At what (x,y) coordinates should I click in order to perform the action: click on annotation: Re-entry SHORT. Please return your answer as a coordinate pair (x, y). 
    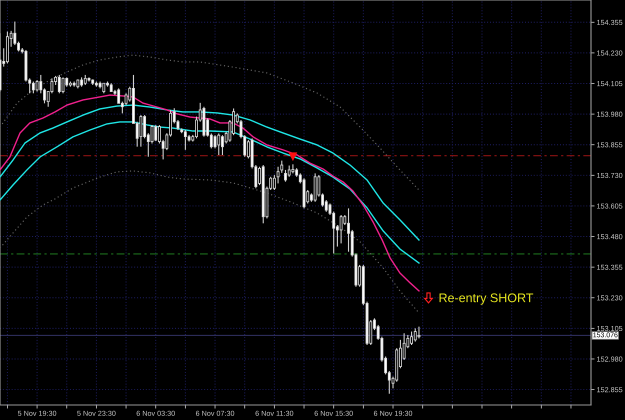
    Looking at the image, I should click on (487, 299).